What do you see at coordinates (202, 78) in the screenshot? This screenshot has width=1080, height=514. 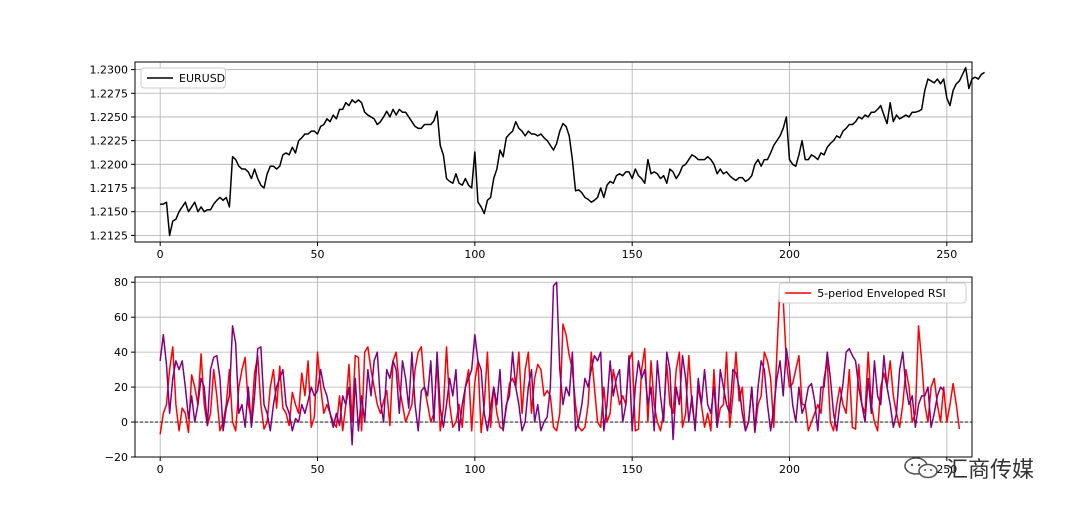 I see `legend-label: EURUSD` at bounding box center [202, 78].